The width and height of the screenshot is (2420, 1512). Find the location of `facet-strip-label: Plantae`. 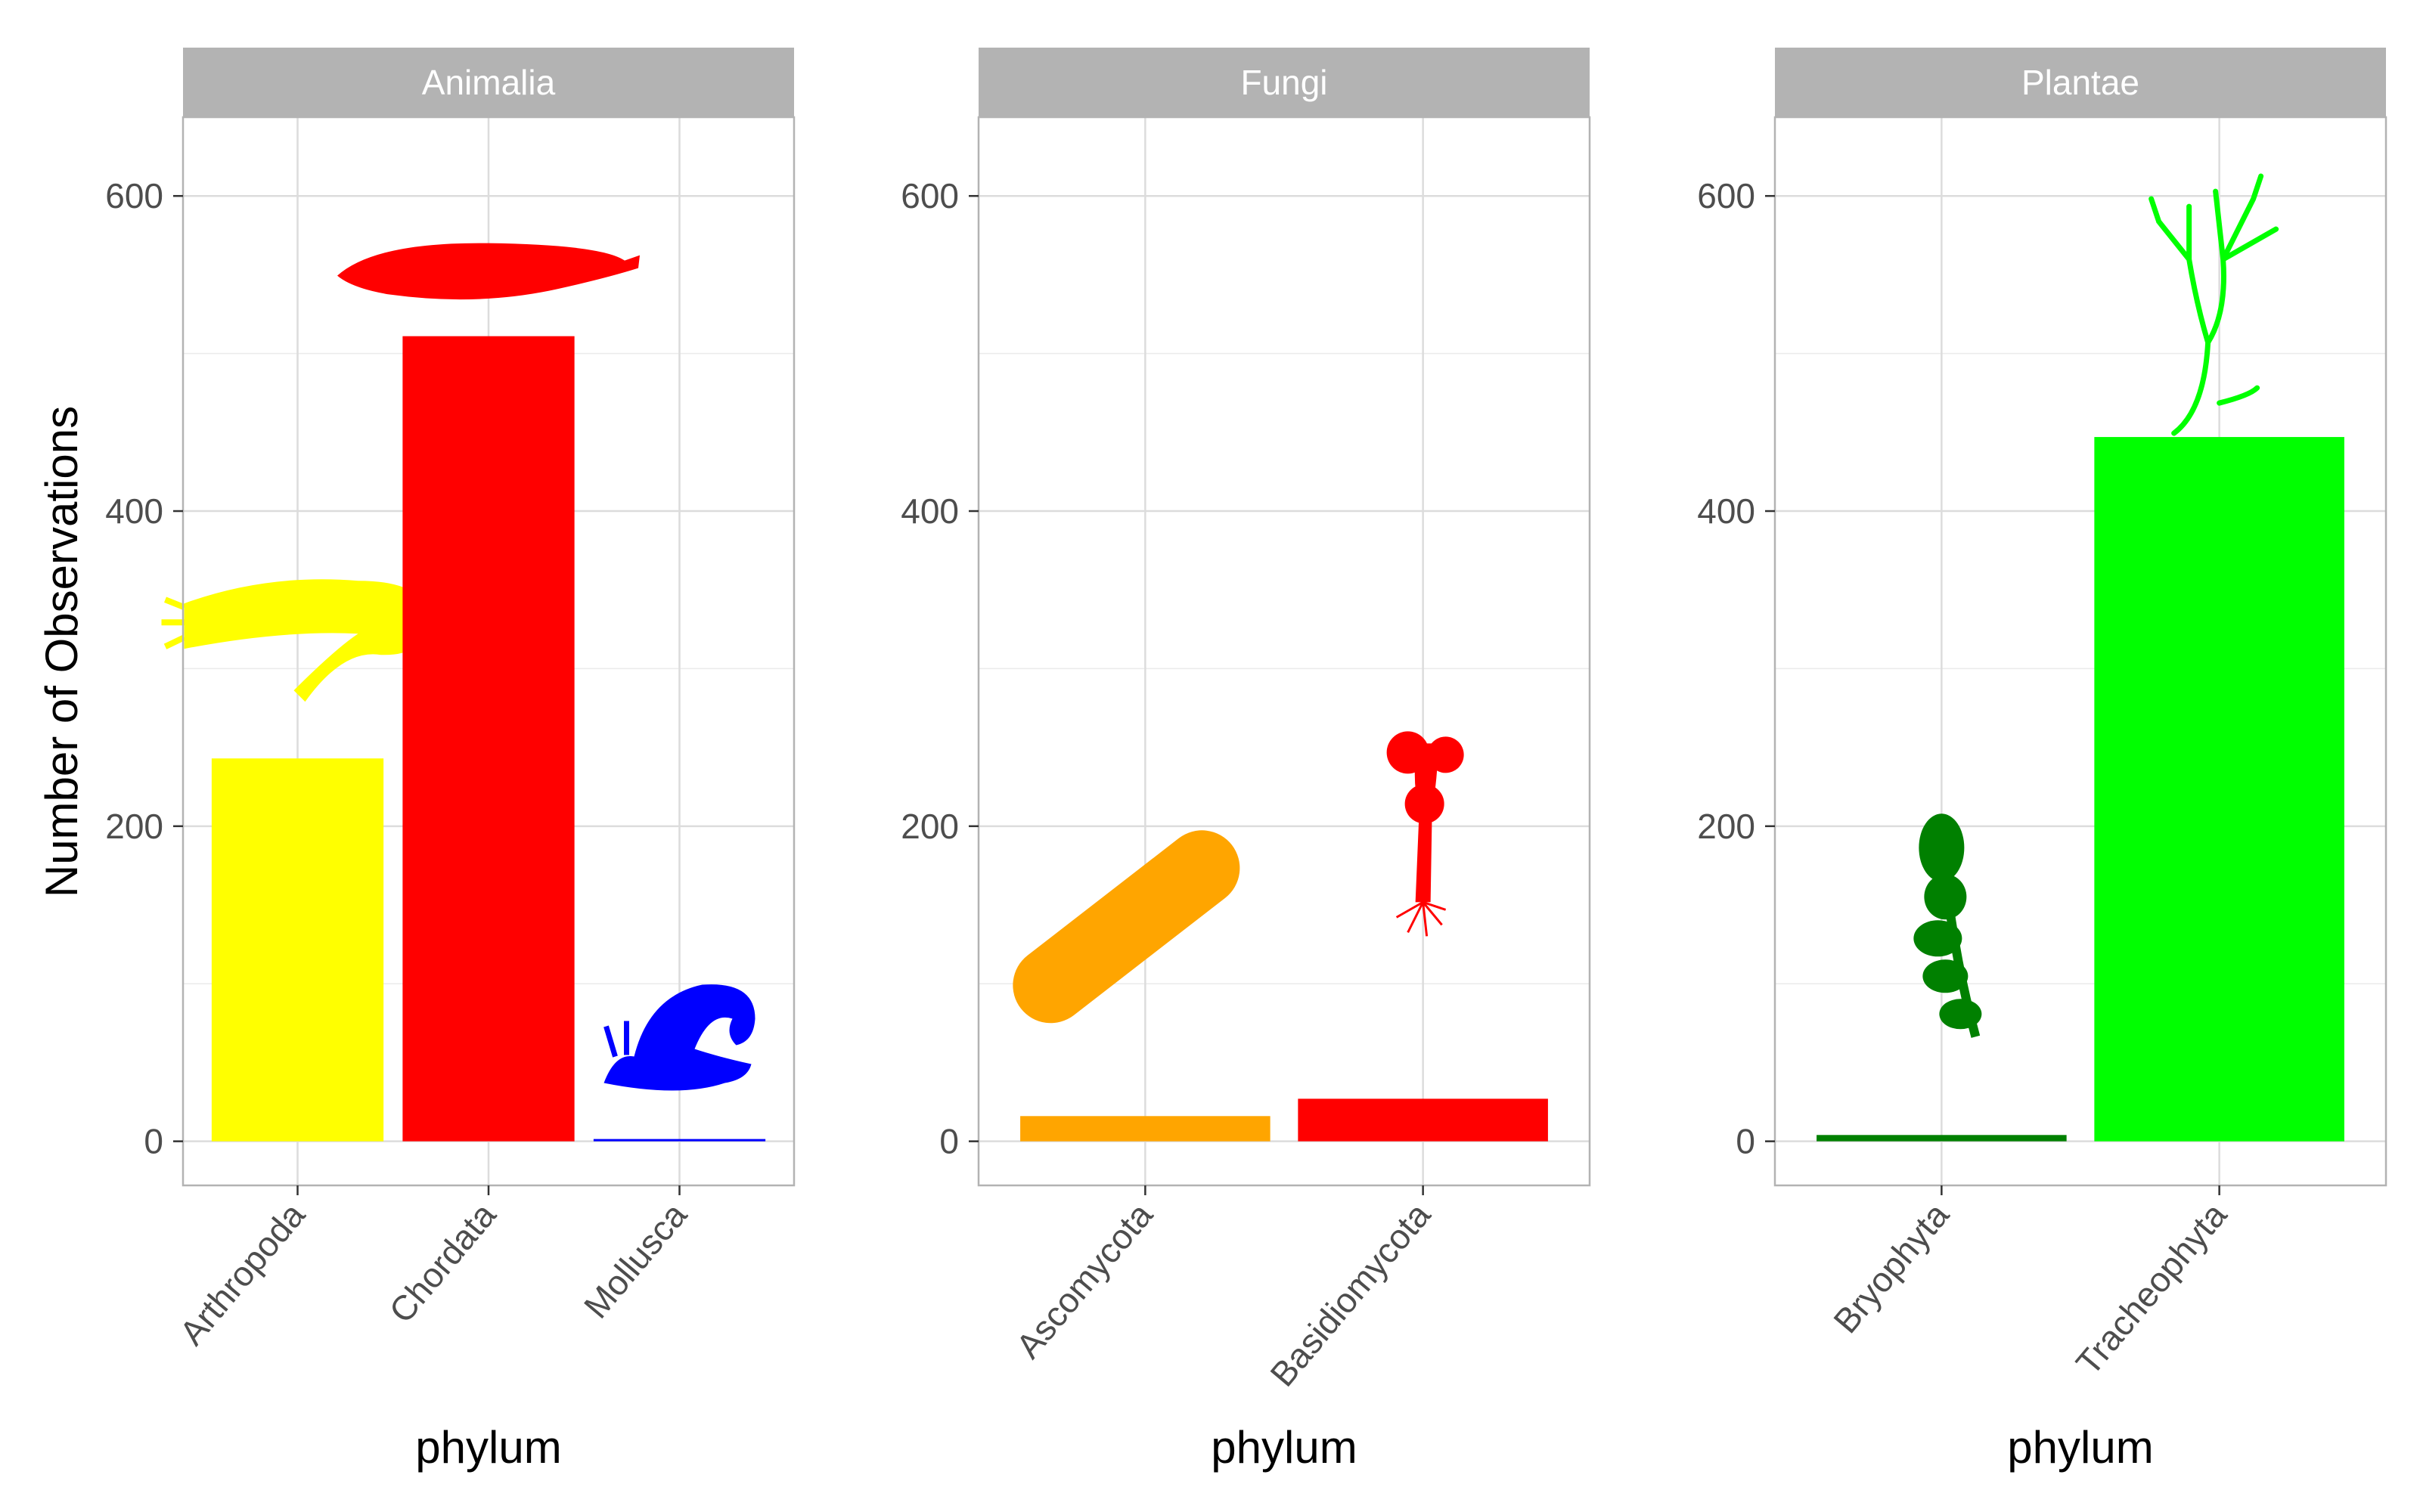

facet-strip-label: Plantae is located at coordinates (2080, 82).